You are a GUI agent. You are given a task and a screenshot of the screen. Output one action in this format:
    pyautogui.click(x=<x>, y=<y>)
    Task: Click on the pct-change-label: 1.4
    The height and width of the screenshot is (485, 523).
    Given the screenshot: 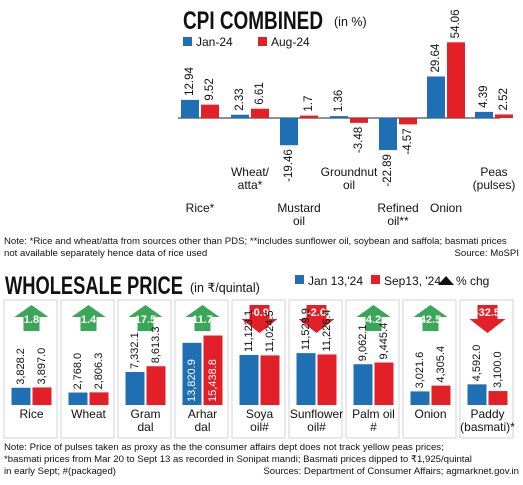 What is the action you would take?
    pyautogui.click(x=89, y=320)
    